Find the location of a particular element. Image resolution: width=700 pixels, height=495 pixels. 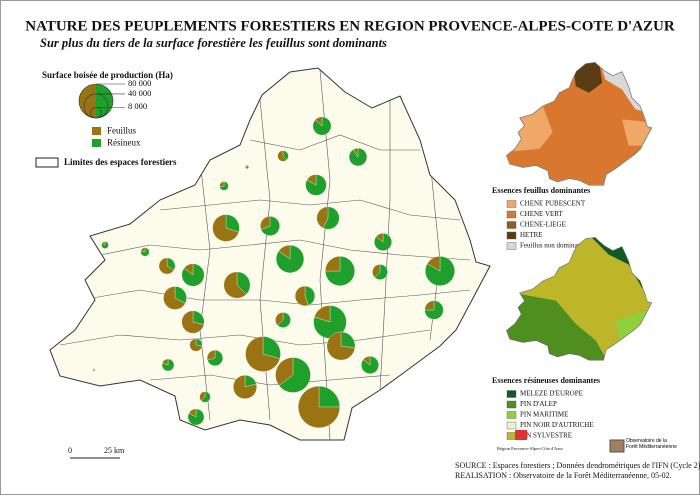

region-logo-text: Région Provence-Alpes-Côte d'Azur is located at coordinates (530, 448).